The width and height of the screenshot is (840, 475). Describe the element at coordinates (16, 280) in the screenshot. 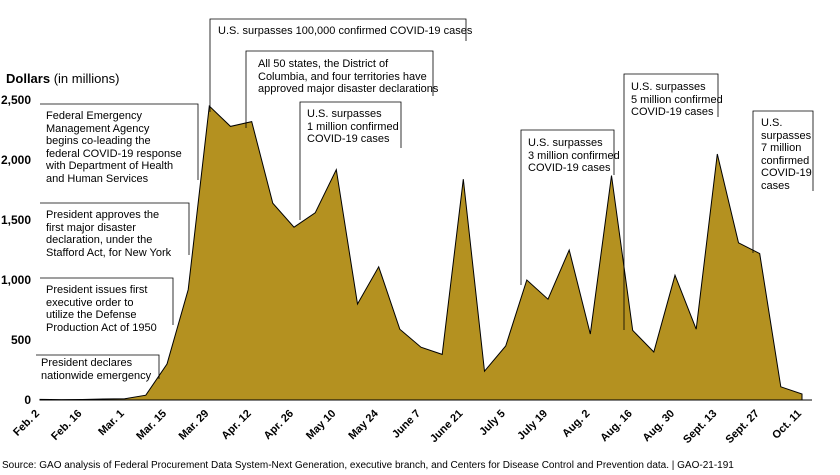

I see `y-tick-label: 1,000` at that location.